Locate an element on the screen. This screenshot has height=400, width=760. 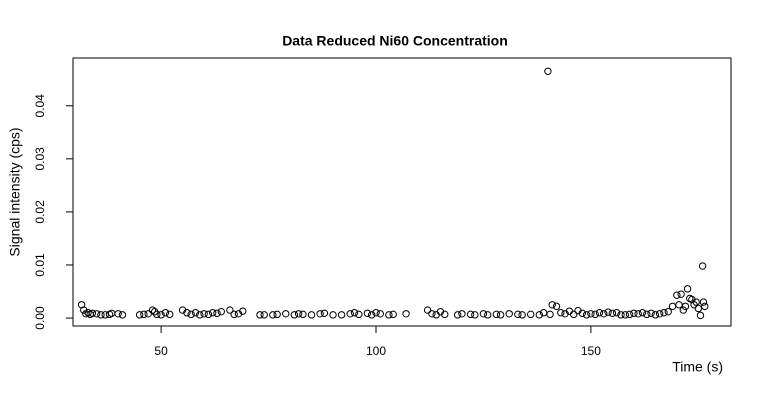
y-tick-label: 0.04 is located at coordinates (40, 106).